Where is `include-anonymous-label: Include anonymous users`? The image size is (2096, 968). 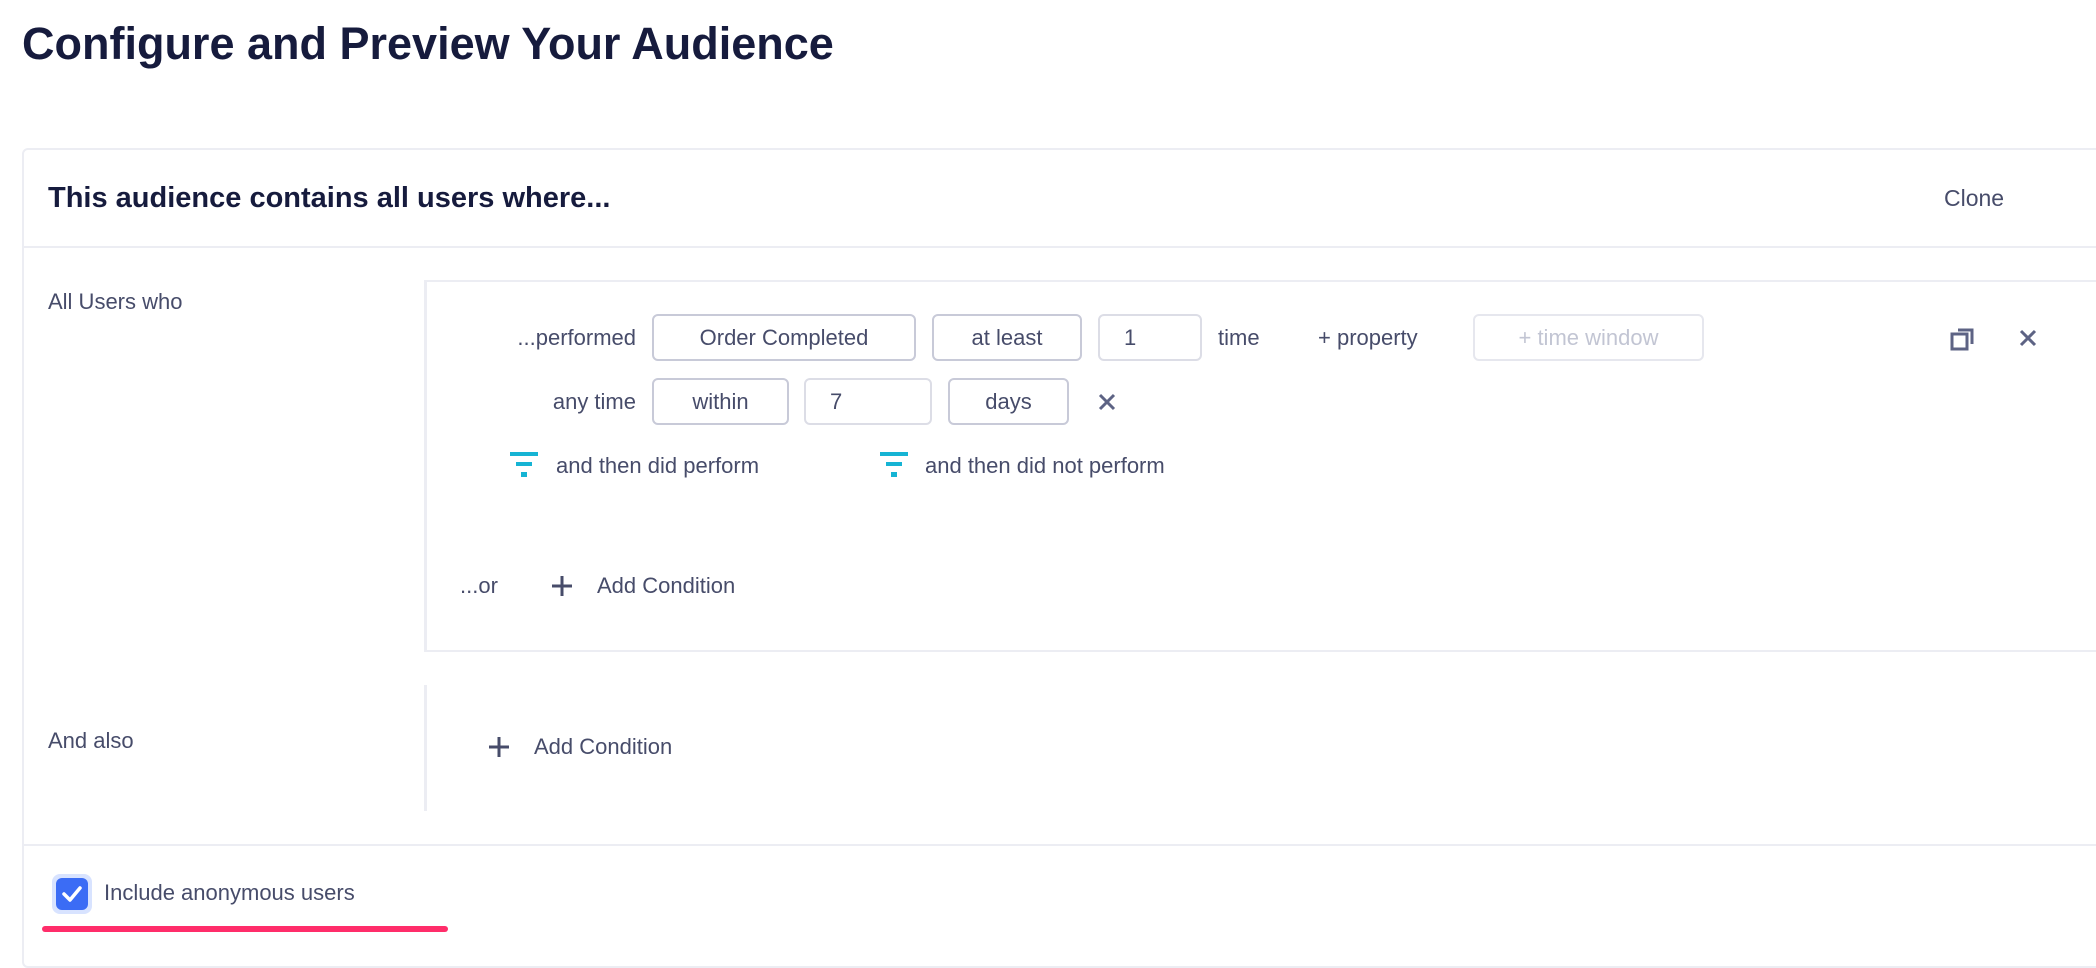 include-anonymous-label: Include anonymous users is located at coordinates (229, 892).